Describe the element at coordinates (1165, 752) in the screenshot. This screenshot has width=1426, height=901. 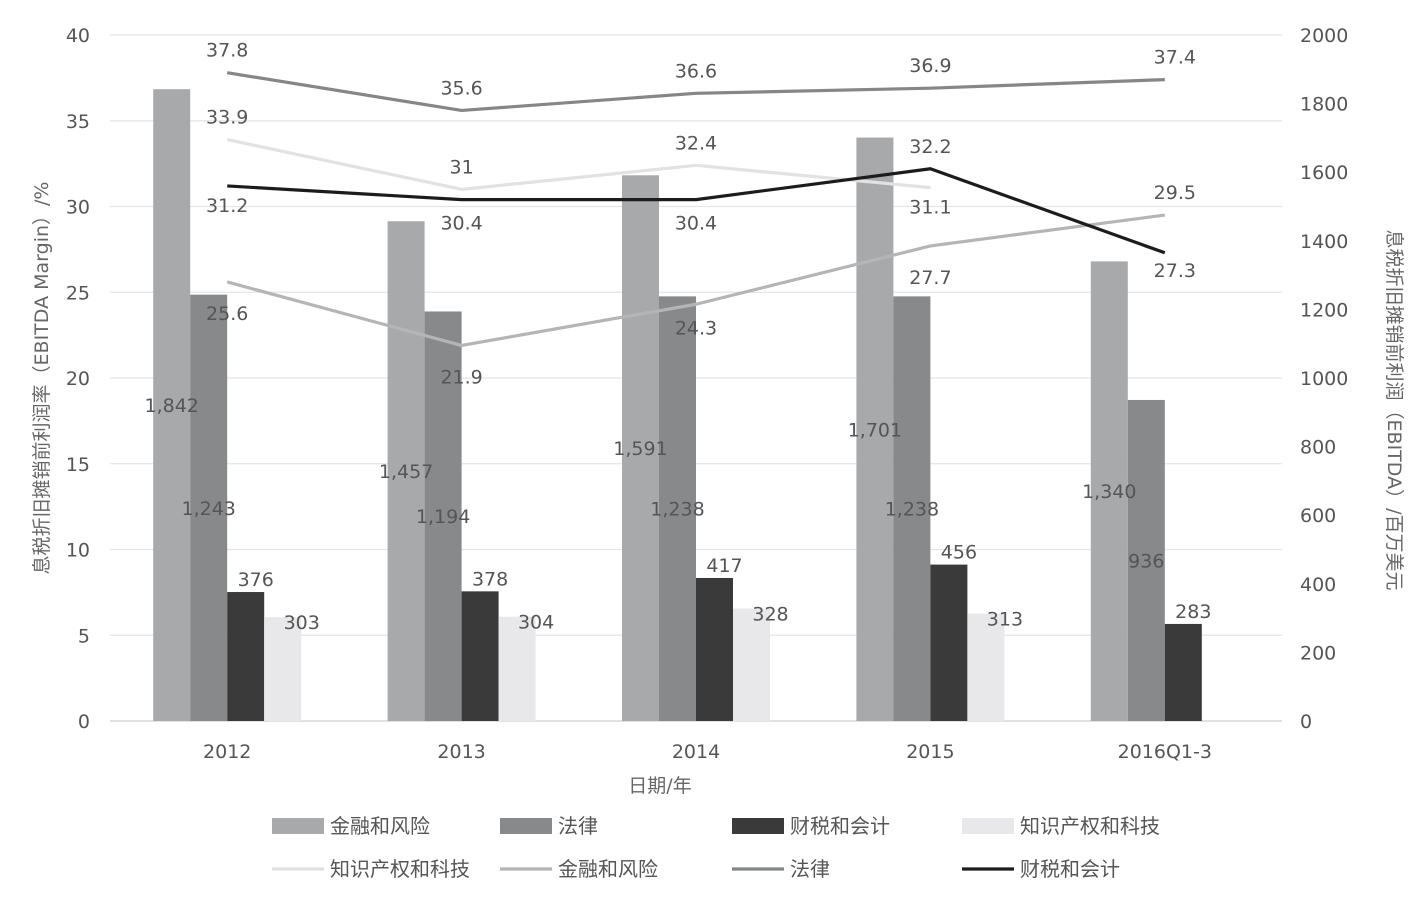
I see `x-tick-label: 2016Q1-3` at that location.